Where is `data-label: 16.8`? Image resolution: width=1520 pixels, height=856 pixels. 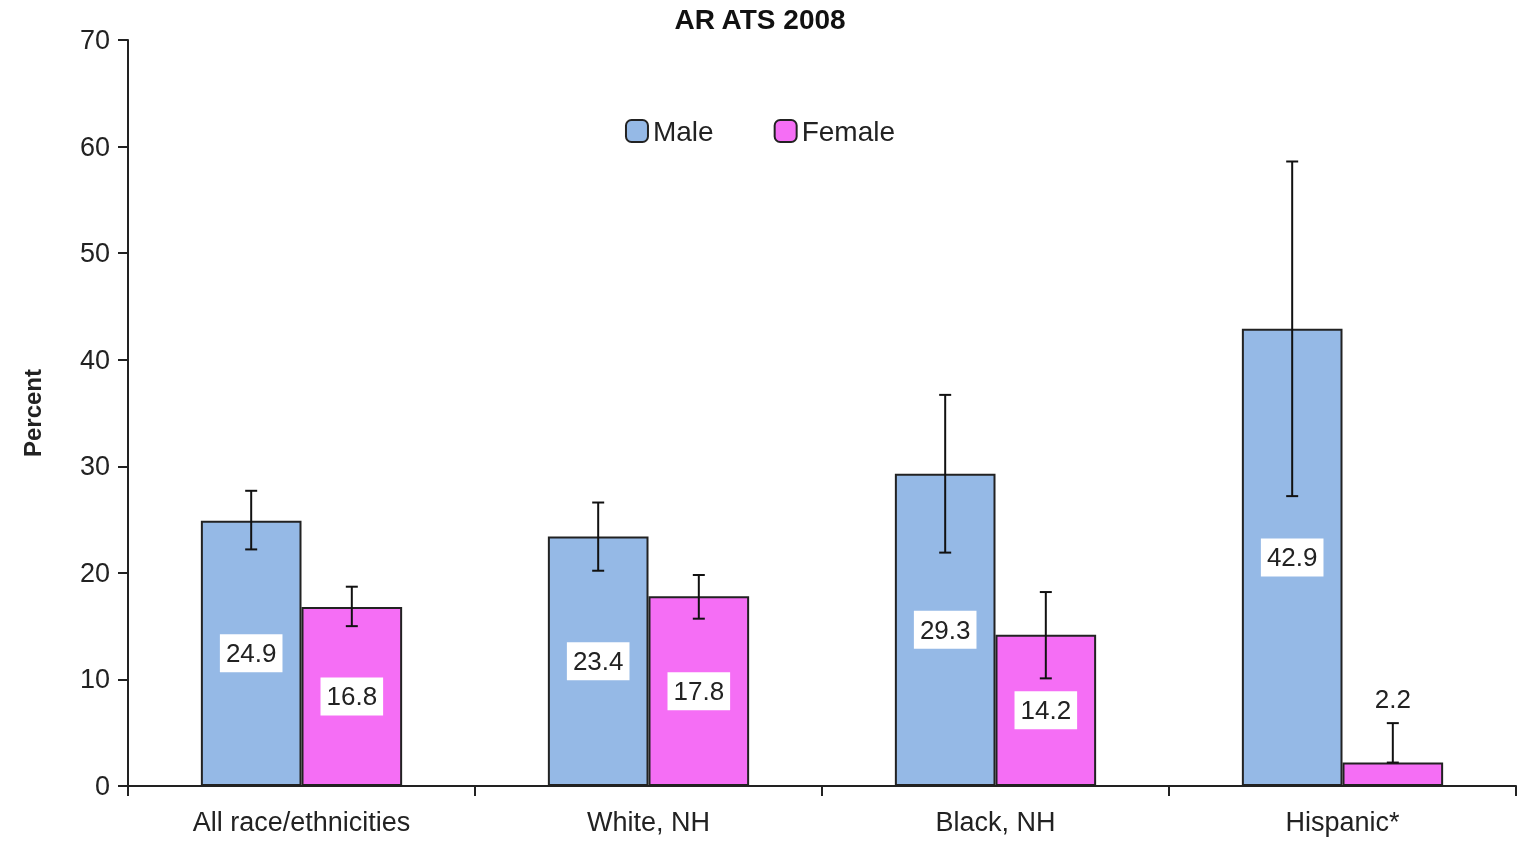 data-label: 16.8 is located at coordinates (352, 696).